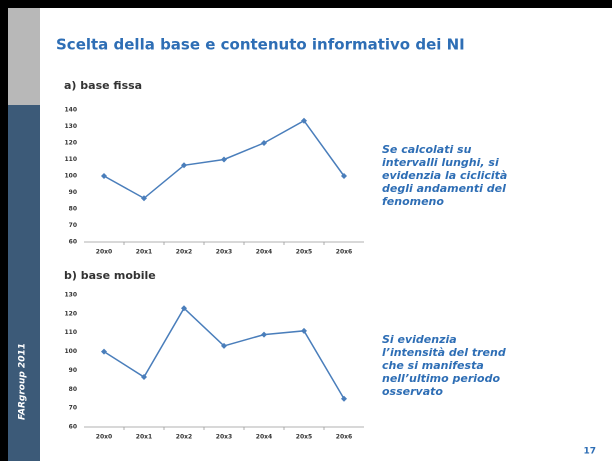 This screenshot has height=461, width=612. What do you see at coordinates (24, 56) in the screenshot?
I see `side-bar-top` at bounding box center [24, 56].